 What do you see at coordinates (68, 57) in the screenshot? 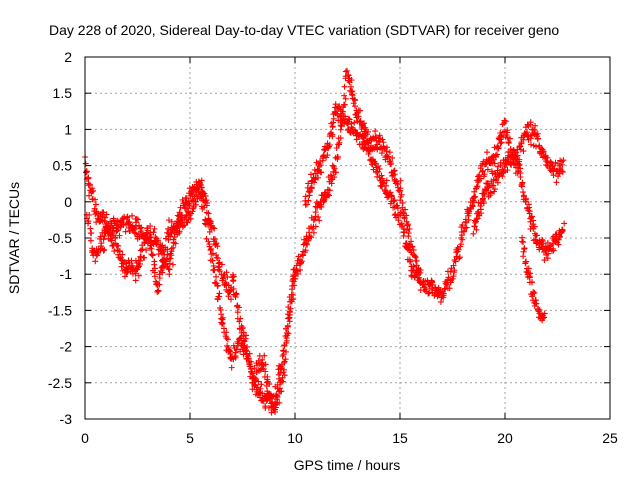
I see `y-tick-label: 2` at bounding box center [68, 57].